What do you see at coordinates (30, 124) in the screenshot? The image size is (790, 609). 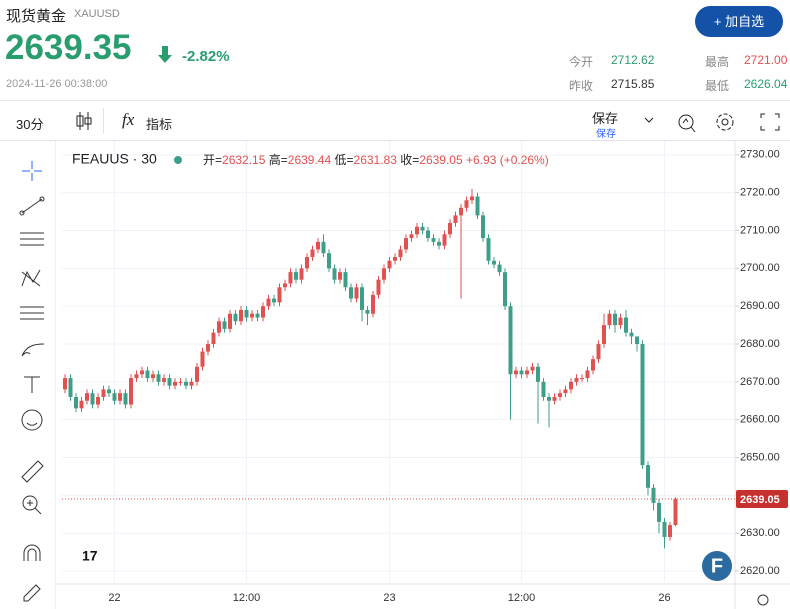 I see `interval: 30分` at bounding box center [30, 124].